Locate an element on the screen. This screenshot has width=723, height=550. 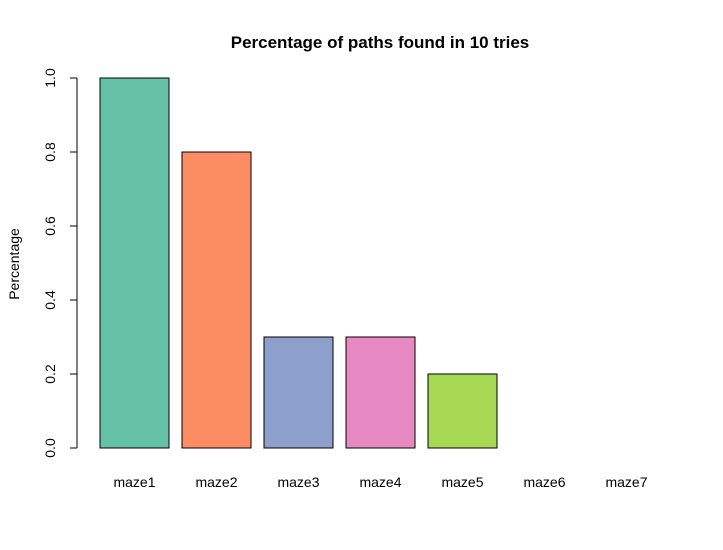
y-axis: 0.0 0.2 0.4 0.6 0.8 1.0 is located at coordinates (60, 263).